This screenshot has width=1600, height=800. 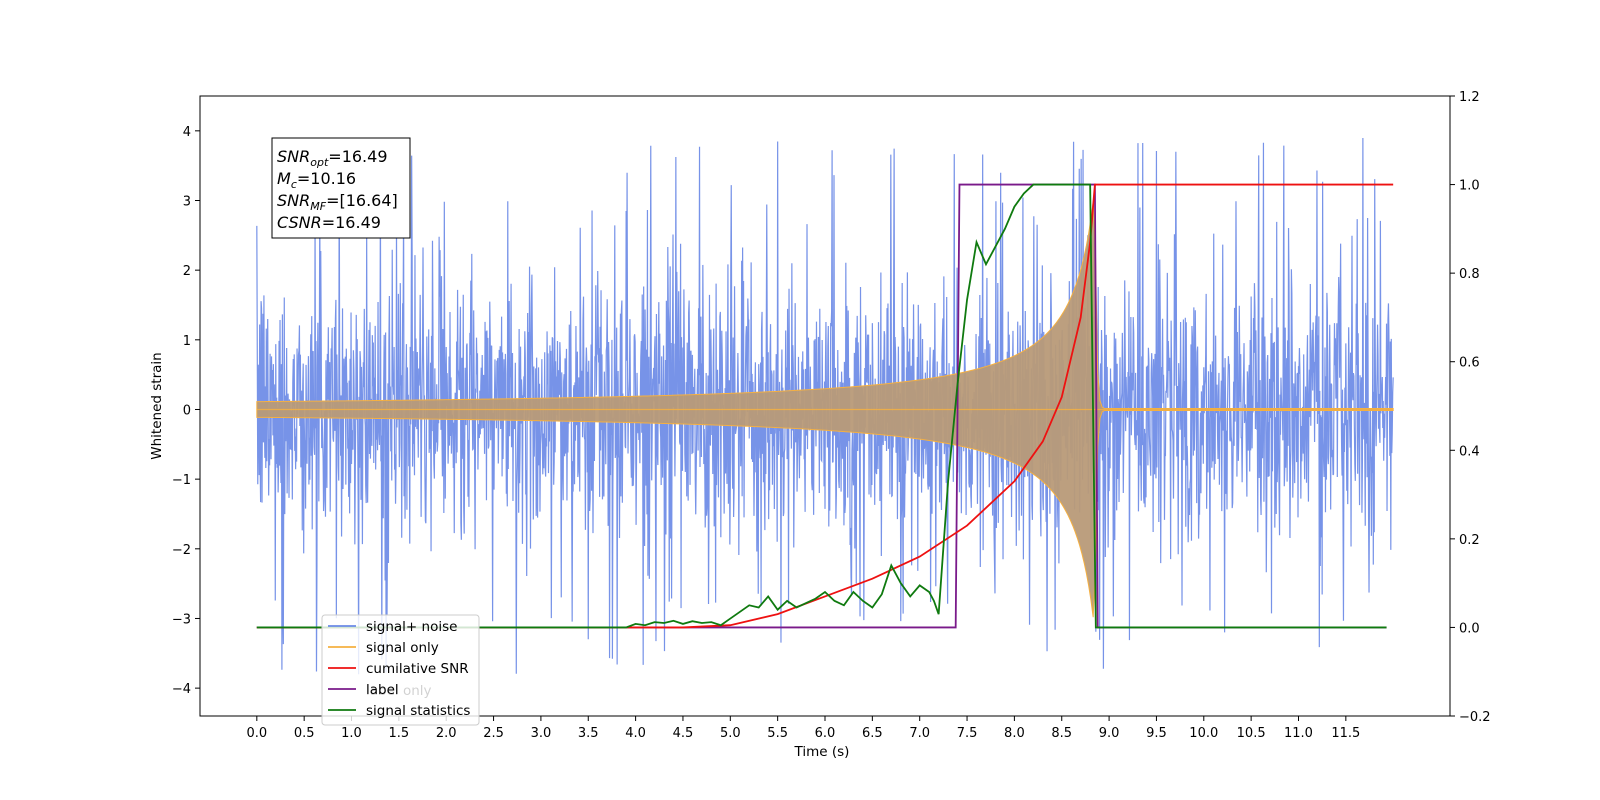 I want to click on x-tick-label: 11.0, so click(x=1298, y=733).